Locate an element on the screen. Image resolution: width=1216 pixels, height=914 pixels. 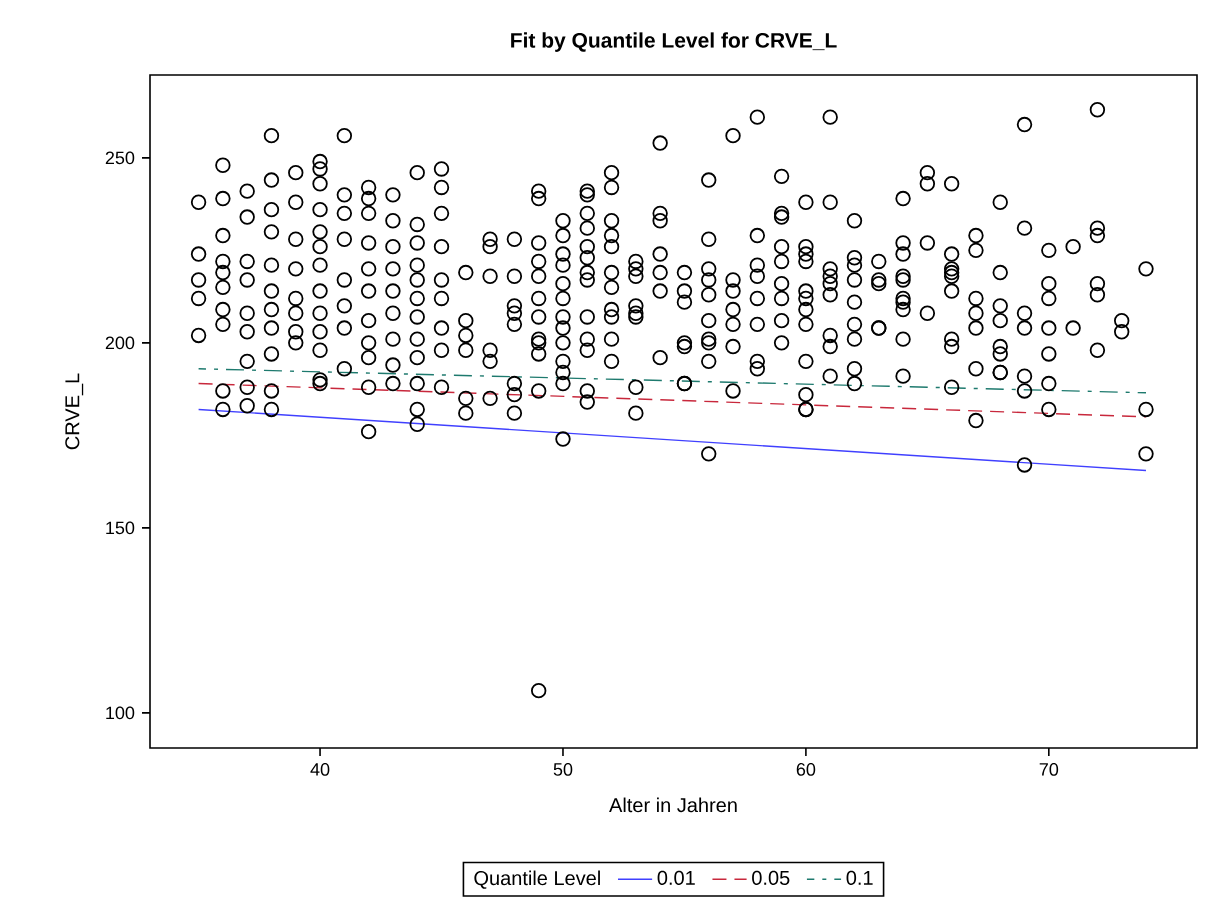
x-tick-label: 70 is located at coordinates (1049, 769).